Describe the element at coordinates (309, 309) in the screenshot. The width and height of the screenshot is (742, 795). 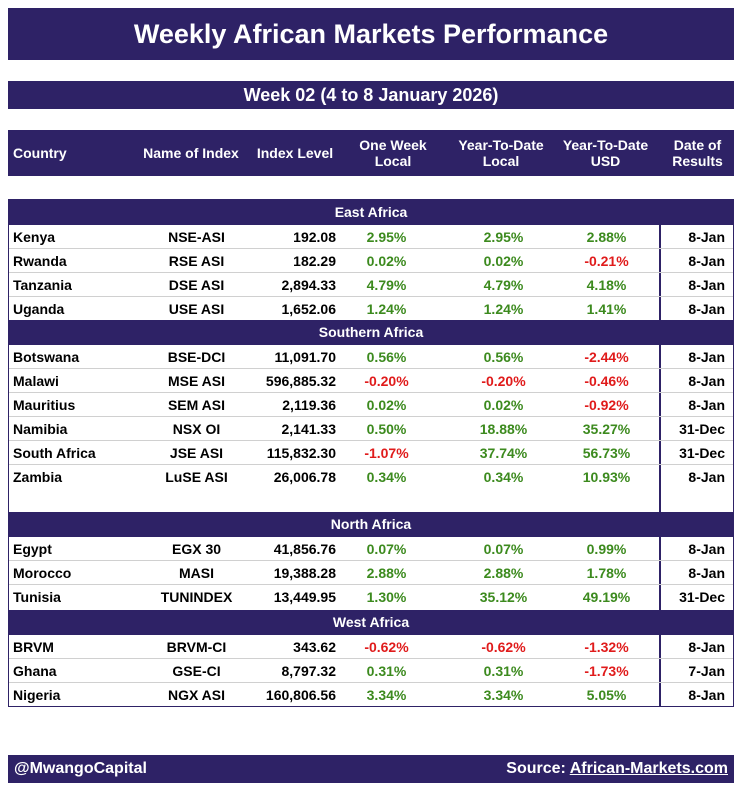
I see `index-level-cell: 1,652.06` at that location.